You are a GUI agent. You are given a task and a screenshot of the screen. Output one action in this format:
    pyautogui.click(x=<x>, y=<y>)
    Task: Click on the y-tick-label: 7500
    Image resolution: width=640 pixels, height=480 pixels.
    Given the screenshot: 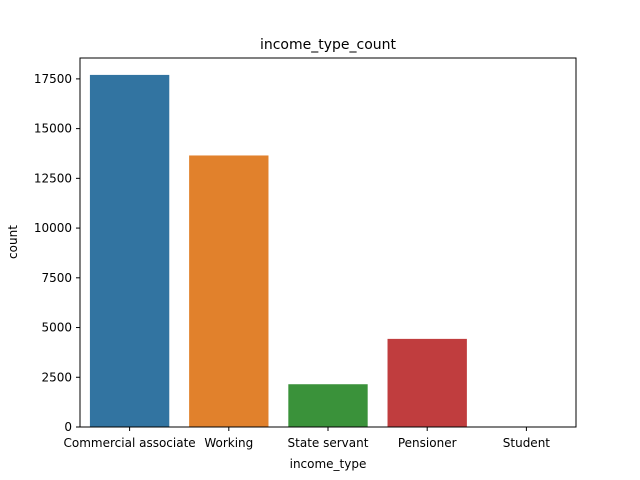 What is the action you would take?
    pyautogui.click(x=56, y=278)
    